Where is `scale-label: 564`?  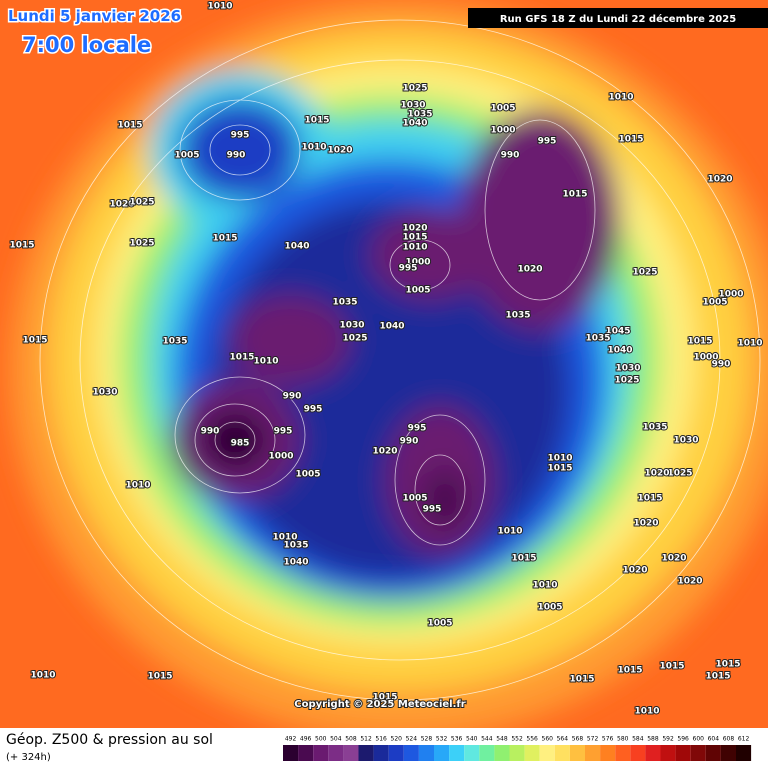
scale-label: 564 is located at coordinates (563, 739).